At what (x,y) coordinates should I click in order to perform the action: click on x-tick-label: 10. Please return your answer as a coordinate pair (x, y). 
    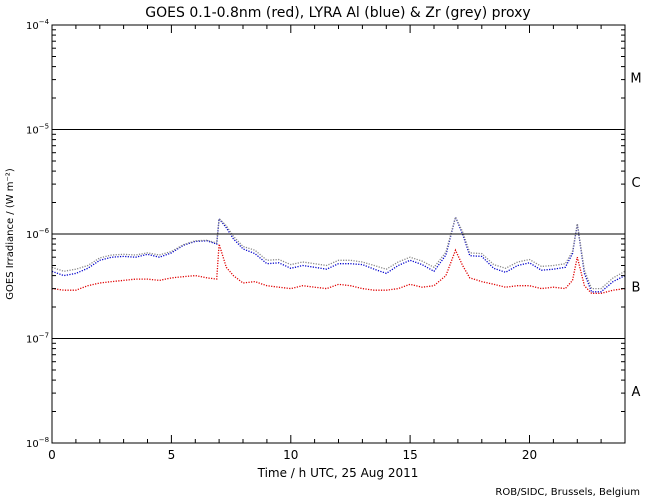
    Looking at the image, I should click on (290, 455).